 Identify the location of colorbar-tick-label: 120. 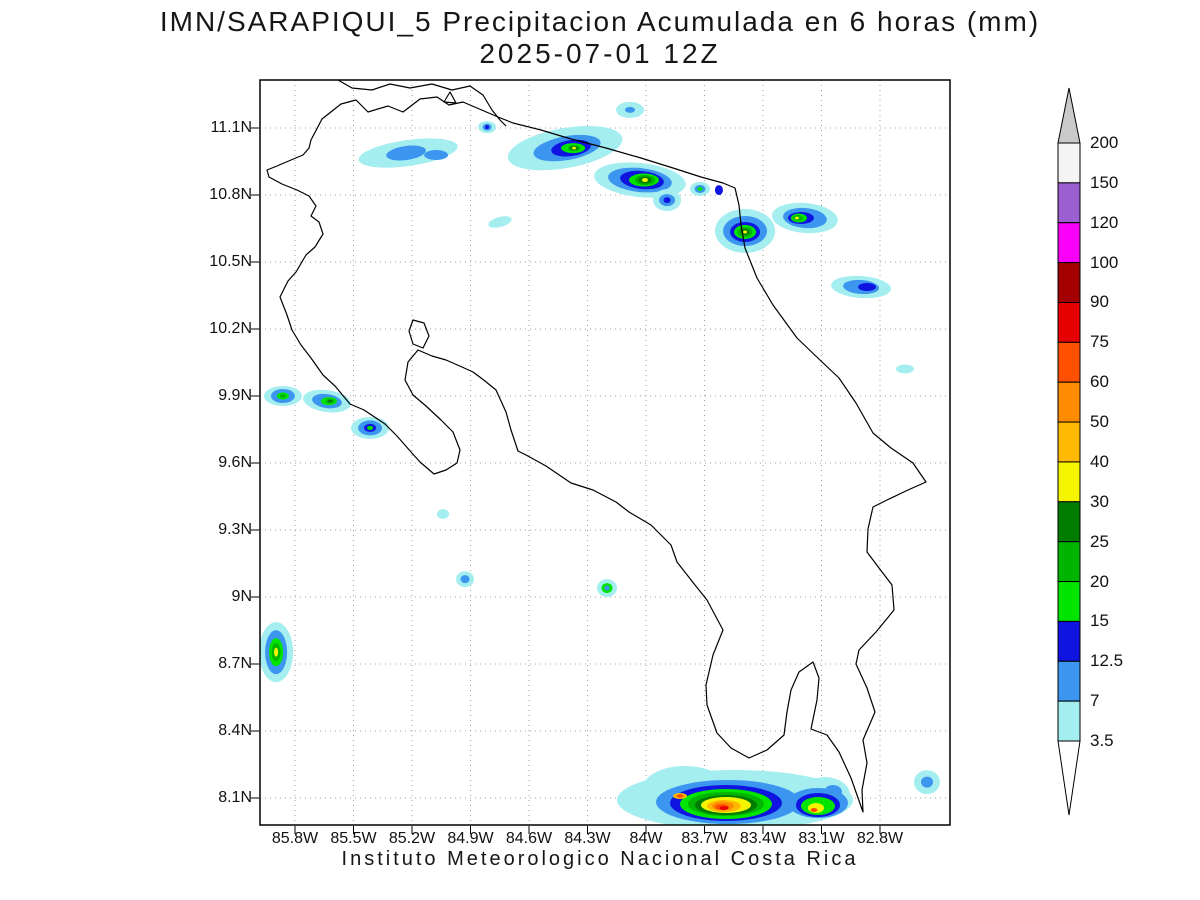
(1104, 222).